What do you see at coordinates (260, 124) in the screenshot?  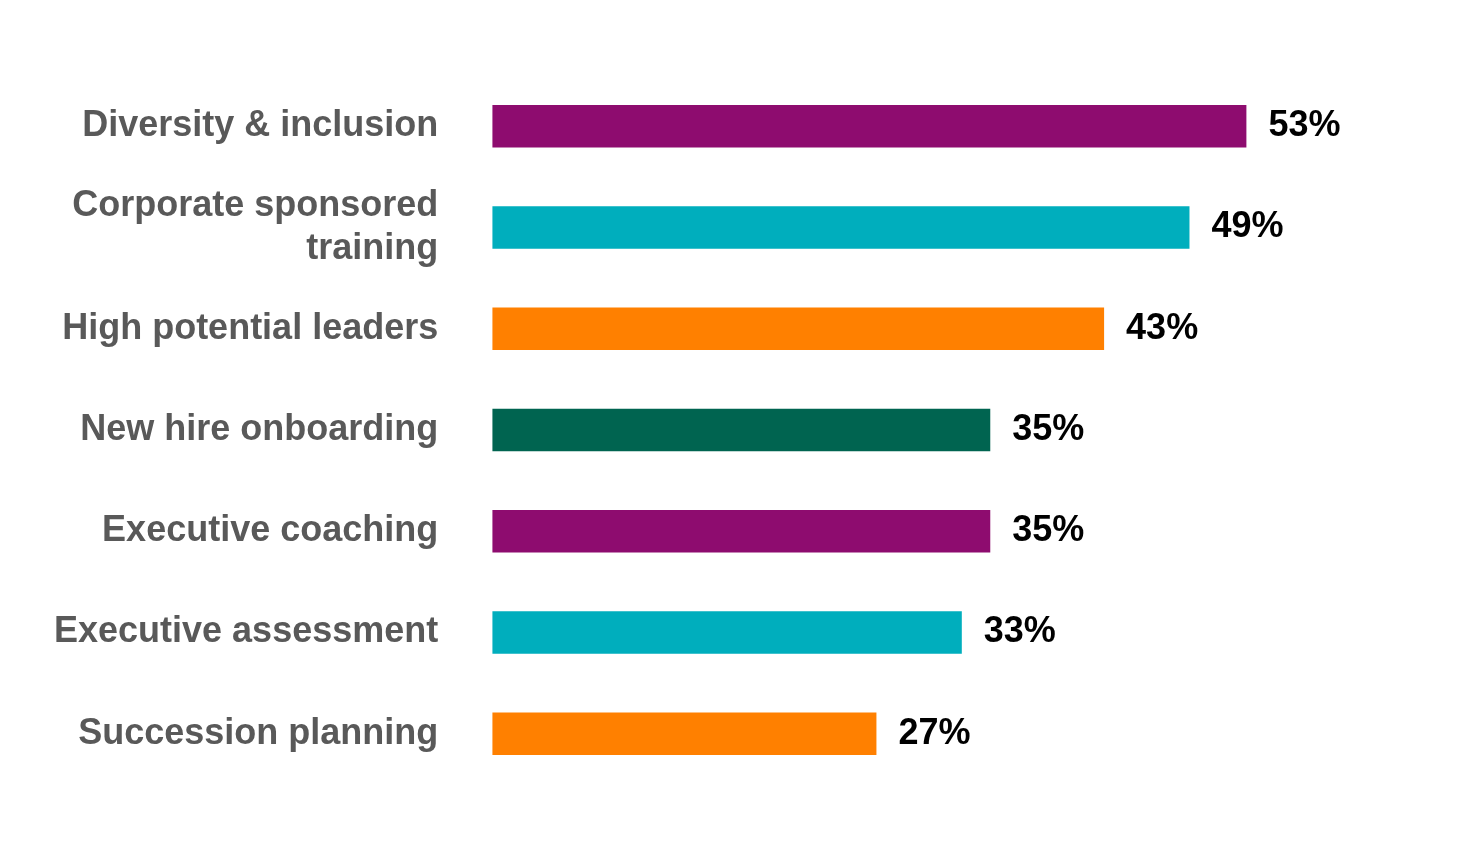 I see `y-tick-label: Diversity & inclusion` at bounding box center [260, 124].